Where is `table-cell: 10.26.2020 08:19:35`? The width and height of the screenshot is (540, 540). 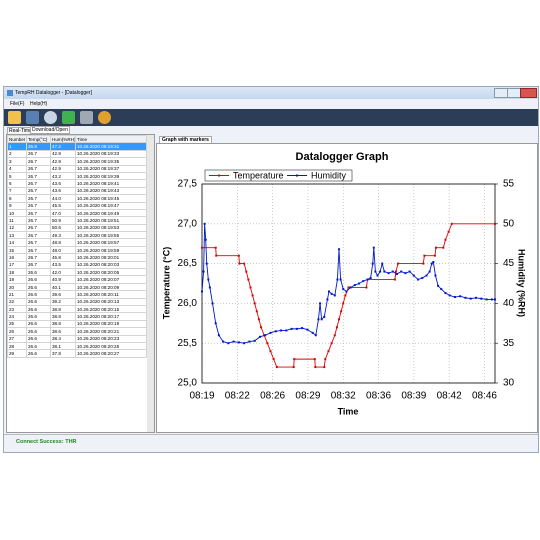 table-cell: 10.26.2020 08:19:35 is located at coordinates (111, 161).